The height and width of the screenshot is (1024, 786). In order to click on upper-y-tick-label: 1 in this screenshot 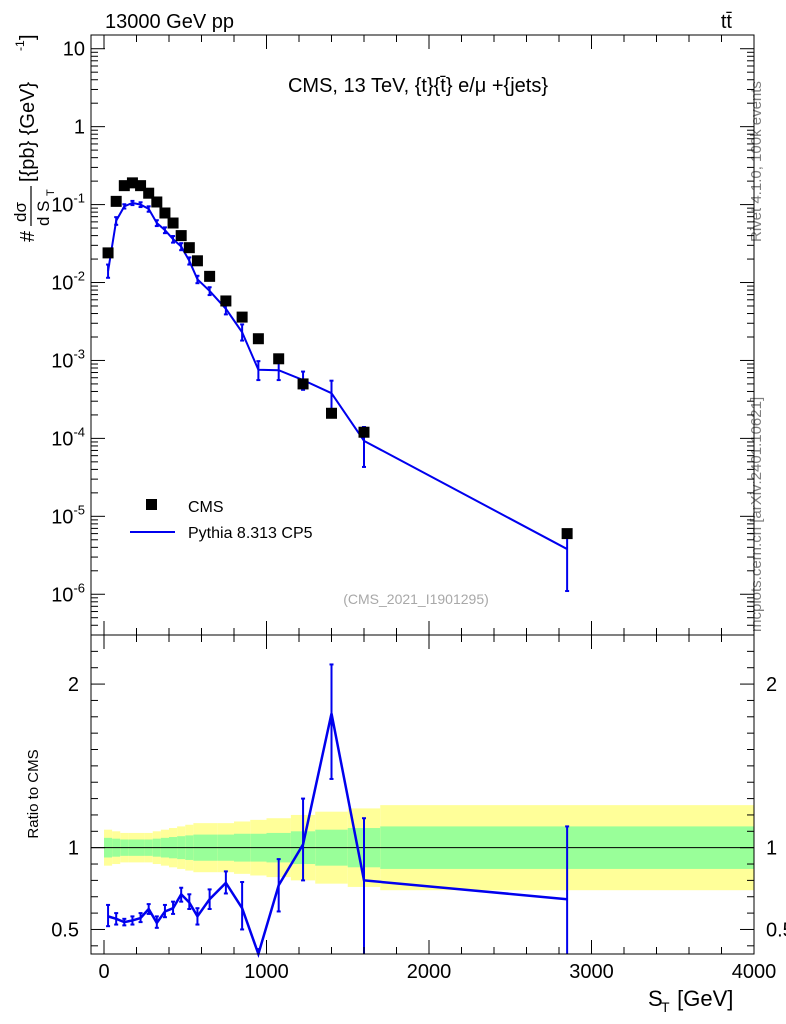, I will do `click(79, 128)`.